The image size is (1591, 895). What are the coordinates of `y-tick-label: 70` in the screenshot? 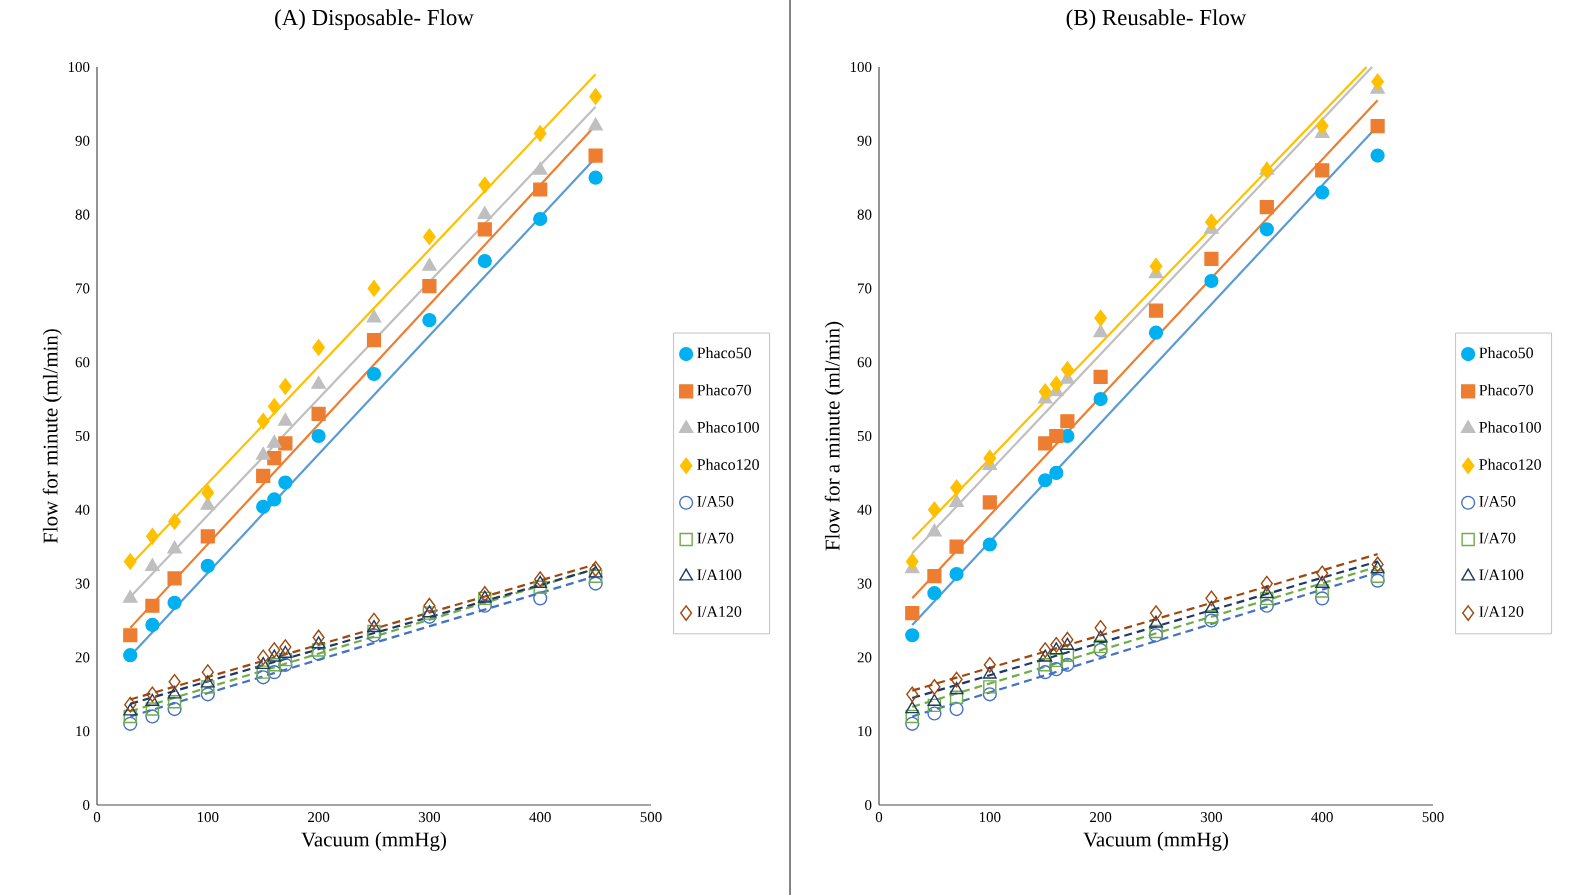 It's located at (83, 288).